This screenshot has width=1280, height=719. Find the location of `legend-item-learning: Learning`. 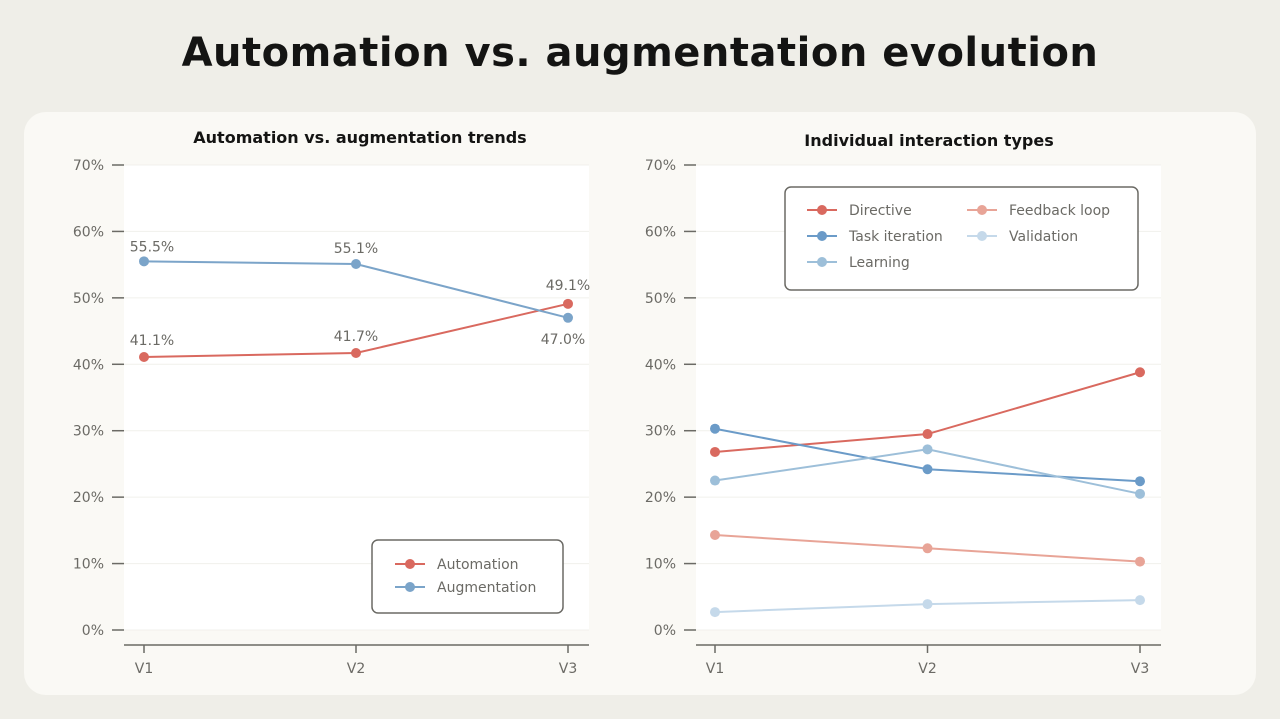

legend-item-learning: Learning is located at coordinates (879, 263).